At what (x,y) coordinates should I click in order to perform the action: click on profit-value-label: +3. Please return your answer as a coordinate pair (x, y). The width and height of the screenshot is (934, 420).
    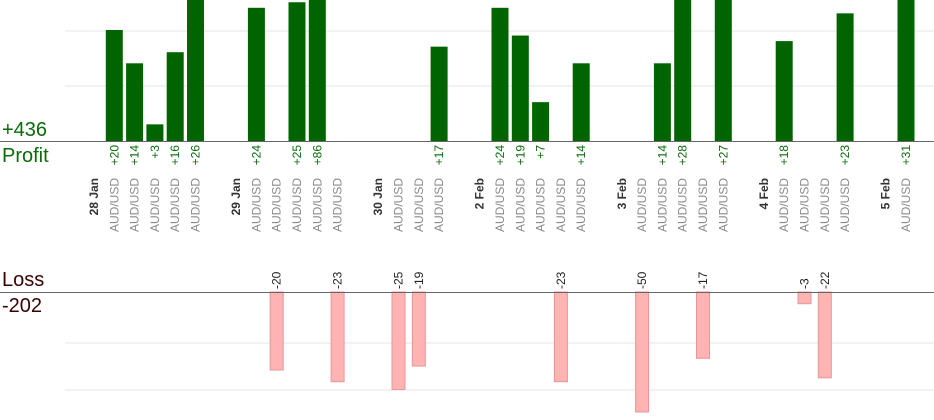
    Looking at the image, I should click on (155, 152).